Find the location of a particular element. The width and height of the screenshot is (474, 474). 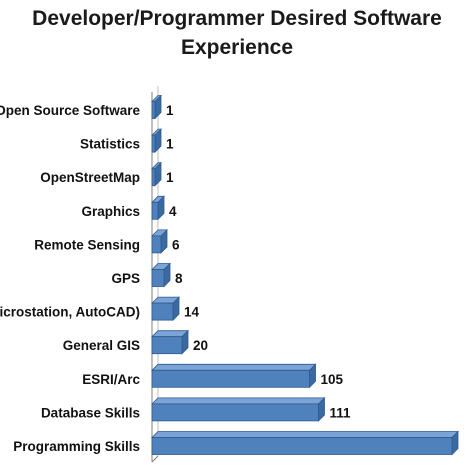

value-label: 14 is located at coordinates (192, 312).